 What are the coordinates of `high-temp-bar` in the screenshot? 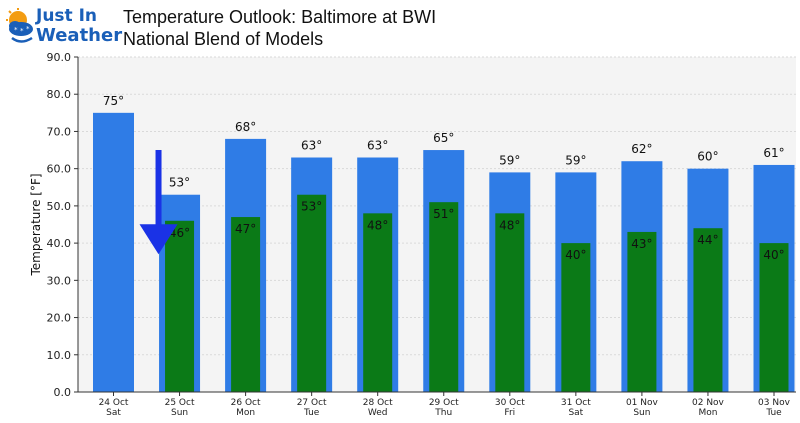 It's located at (113, 252).